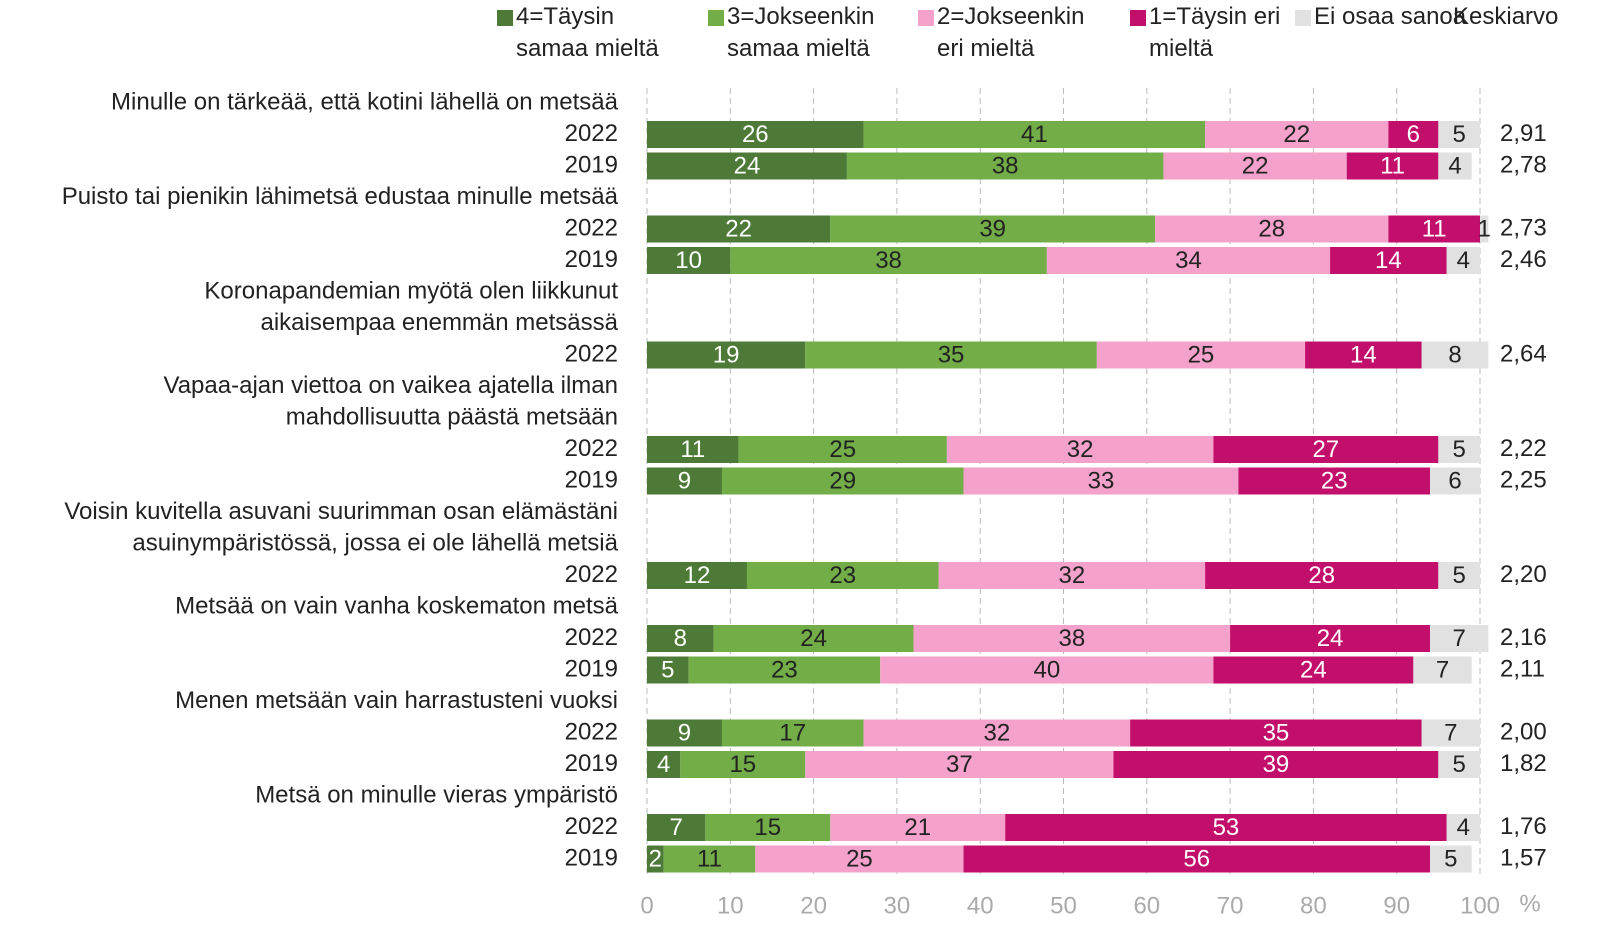 The width and height of the screenshot is (1620, 950). I want to click on bar-value-label: 41, so click(1034, 134).